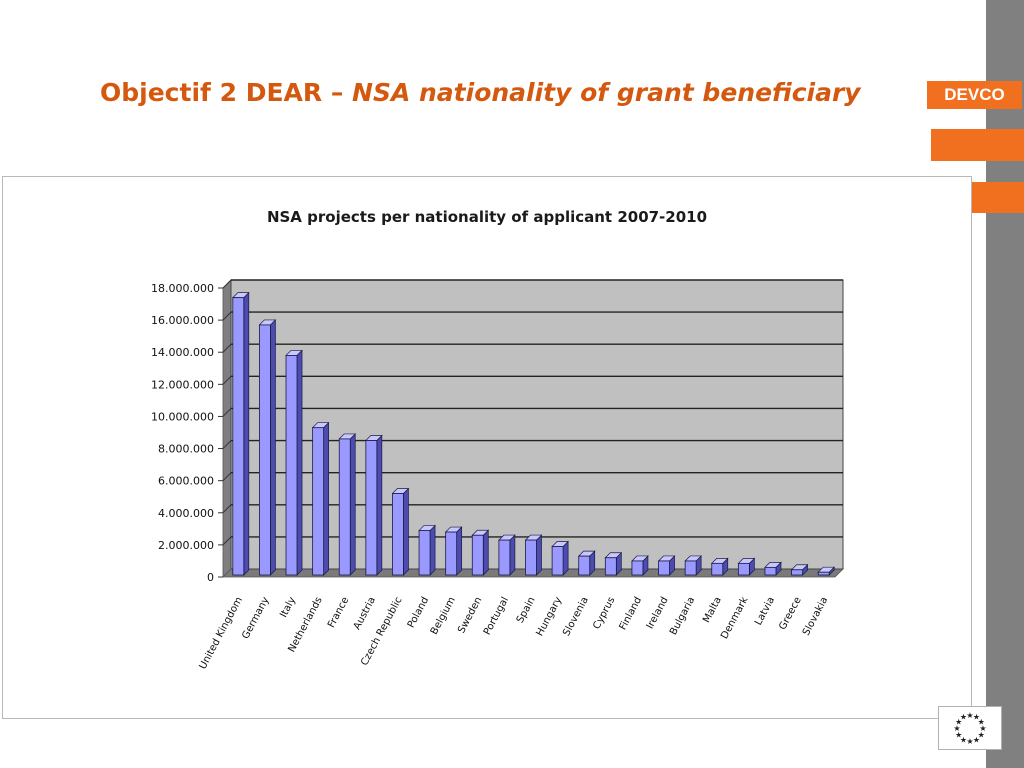 Image resolution: width=1024 pixels, height=768 pixels. Describe the element at coordinates (186, 481) in the screenshot. I see `y-tick-label: 6.000.000` at that location.